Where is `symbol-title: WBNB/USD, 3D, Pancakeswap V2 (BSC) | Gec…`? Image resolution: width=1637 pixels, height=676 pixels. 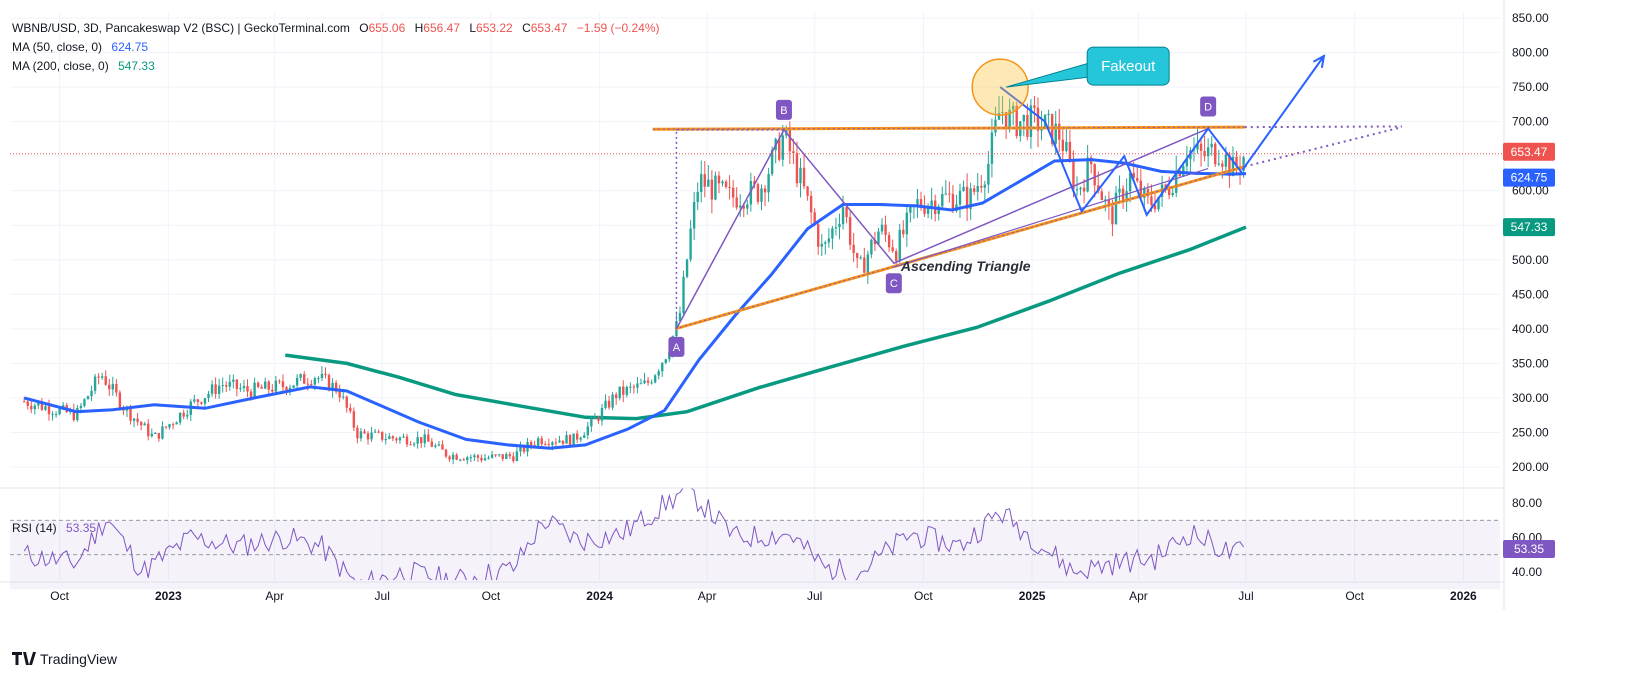 symbol-title: WBNB/USD, 3D, Pancakeswap V2 (BSC) | Gec… is located at coordinates (181, 28).